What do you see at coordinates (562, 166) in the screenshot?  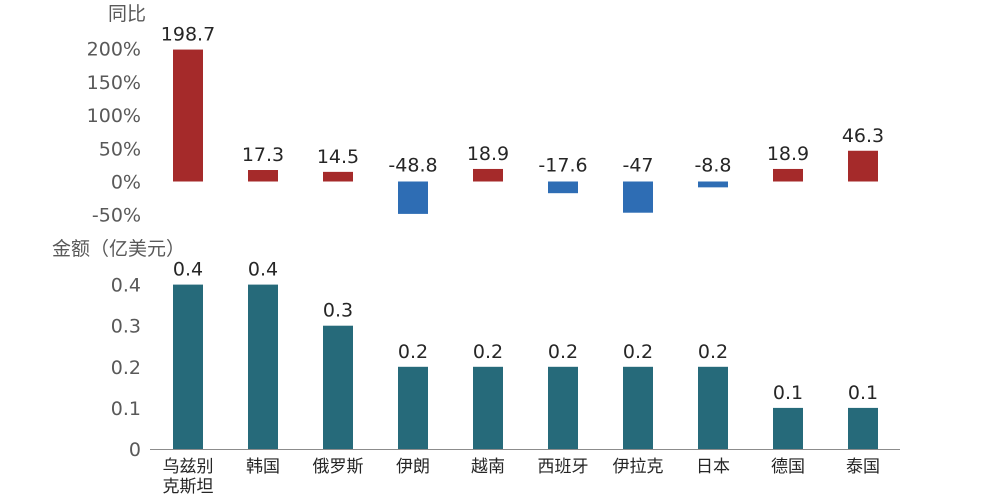 I see `yoy-data-label: -17.6` at bounding box center [562, 166].